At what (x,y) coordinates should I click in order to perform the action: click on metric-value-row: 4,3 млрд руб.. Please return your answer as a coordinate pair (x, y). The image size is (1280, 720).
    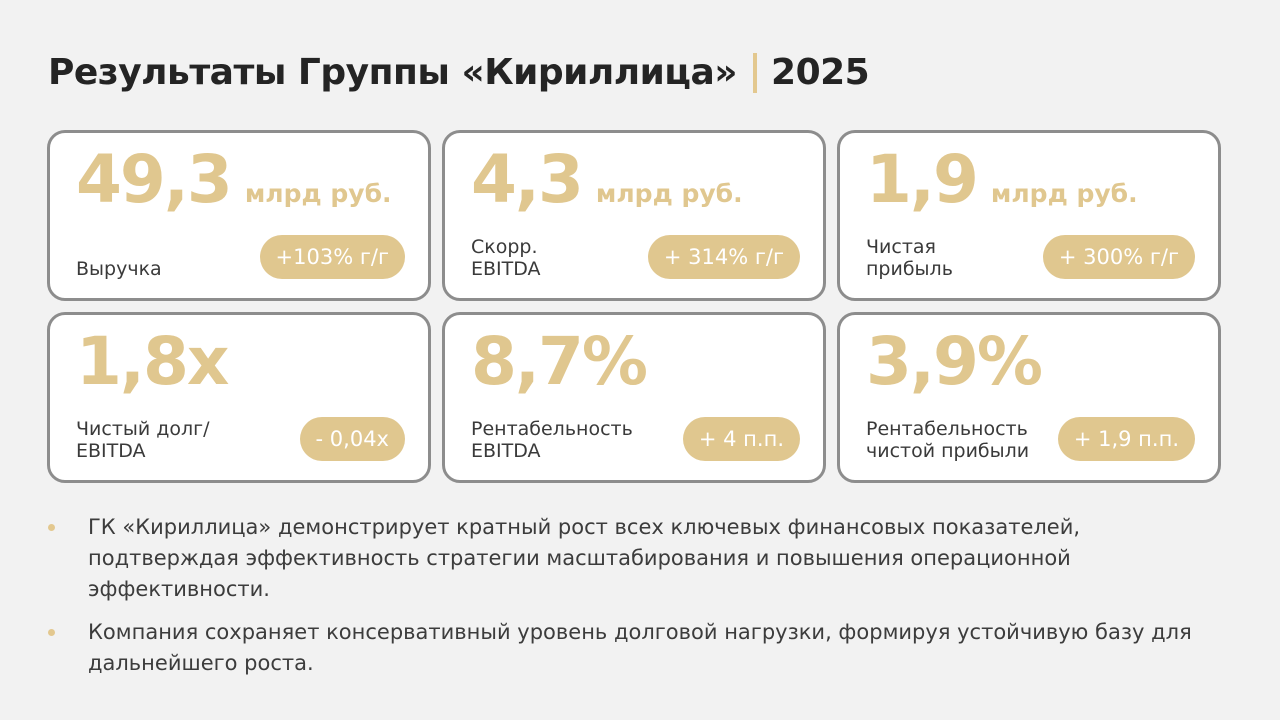
    Looking at the image, I should click on (607, 180).